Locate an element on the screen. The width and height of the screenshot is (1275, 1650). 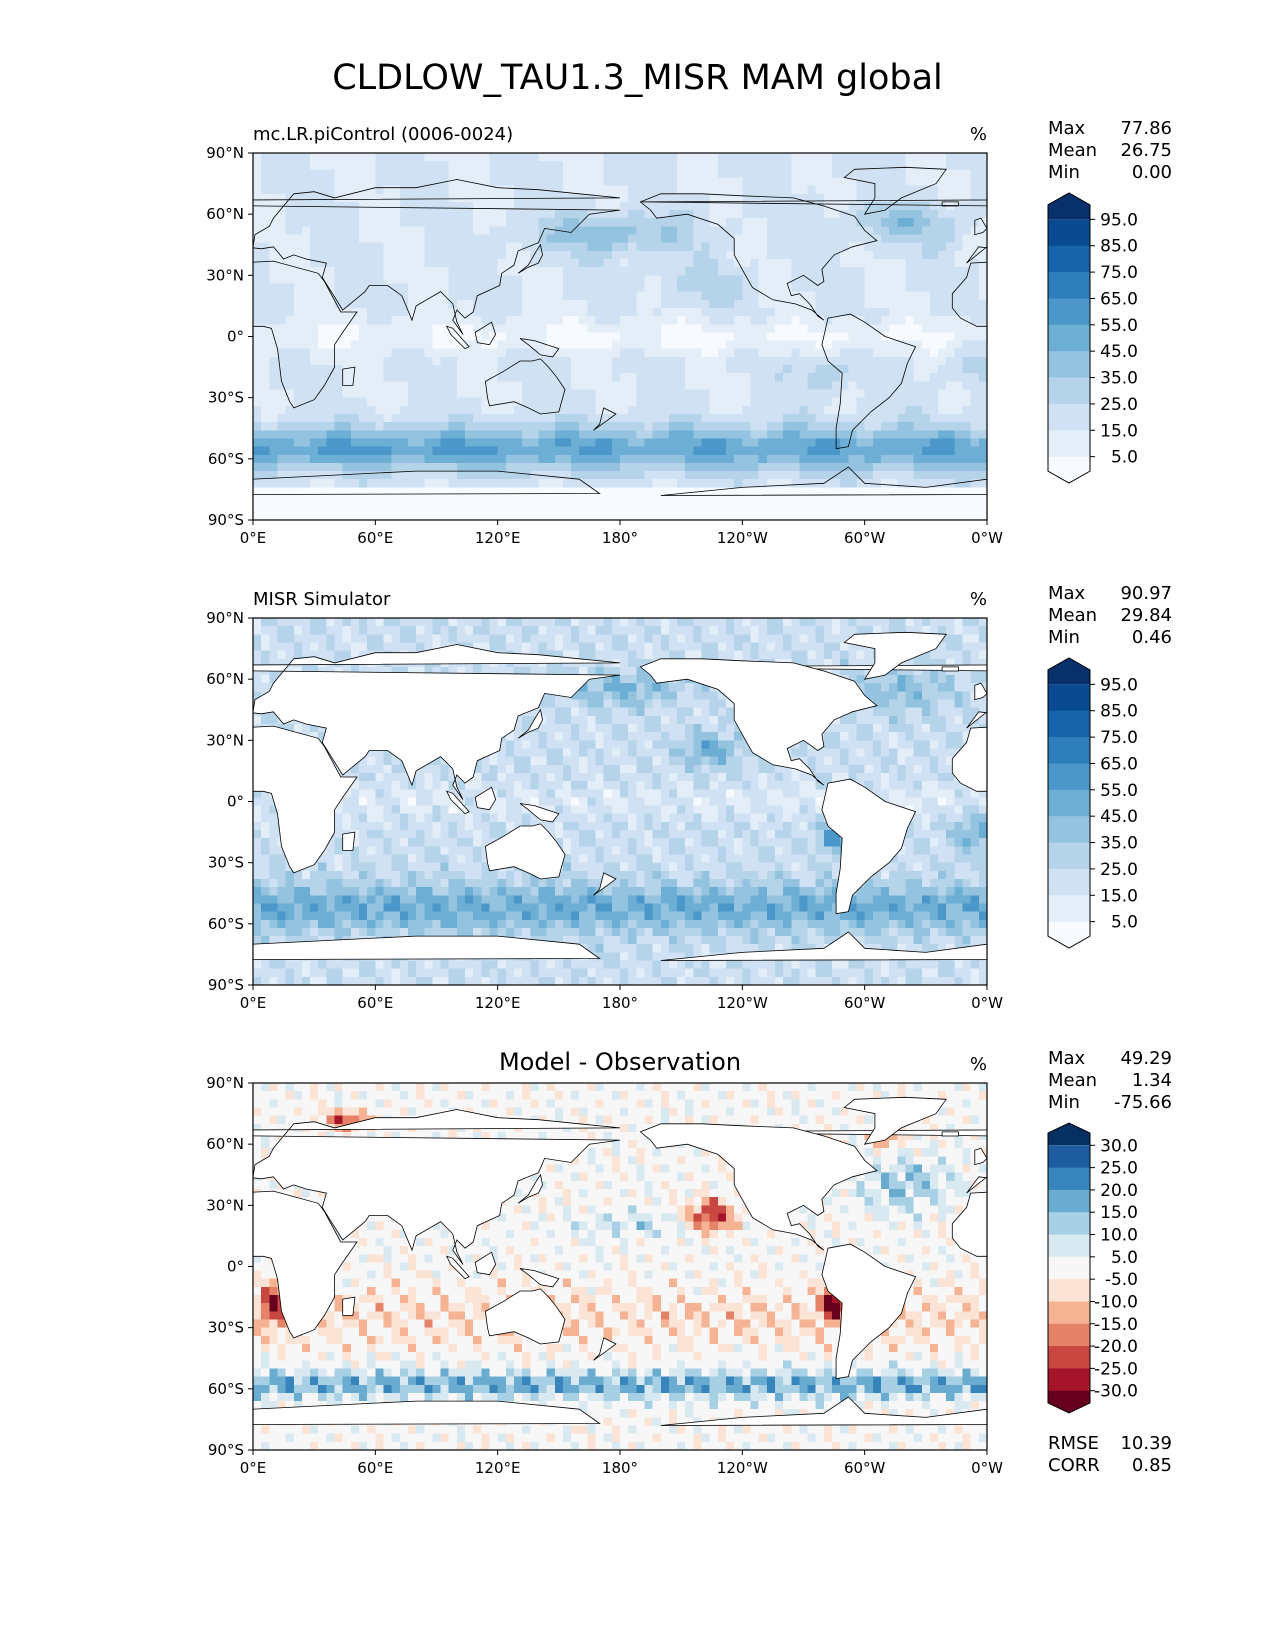
stat-label: Max is located at coordinates (1067, 128).